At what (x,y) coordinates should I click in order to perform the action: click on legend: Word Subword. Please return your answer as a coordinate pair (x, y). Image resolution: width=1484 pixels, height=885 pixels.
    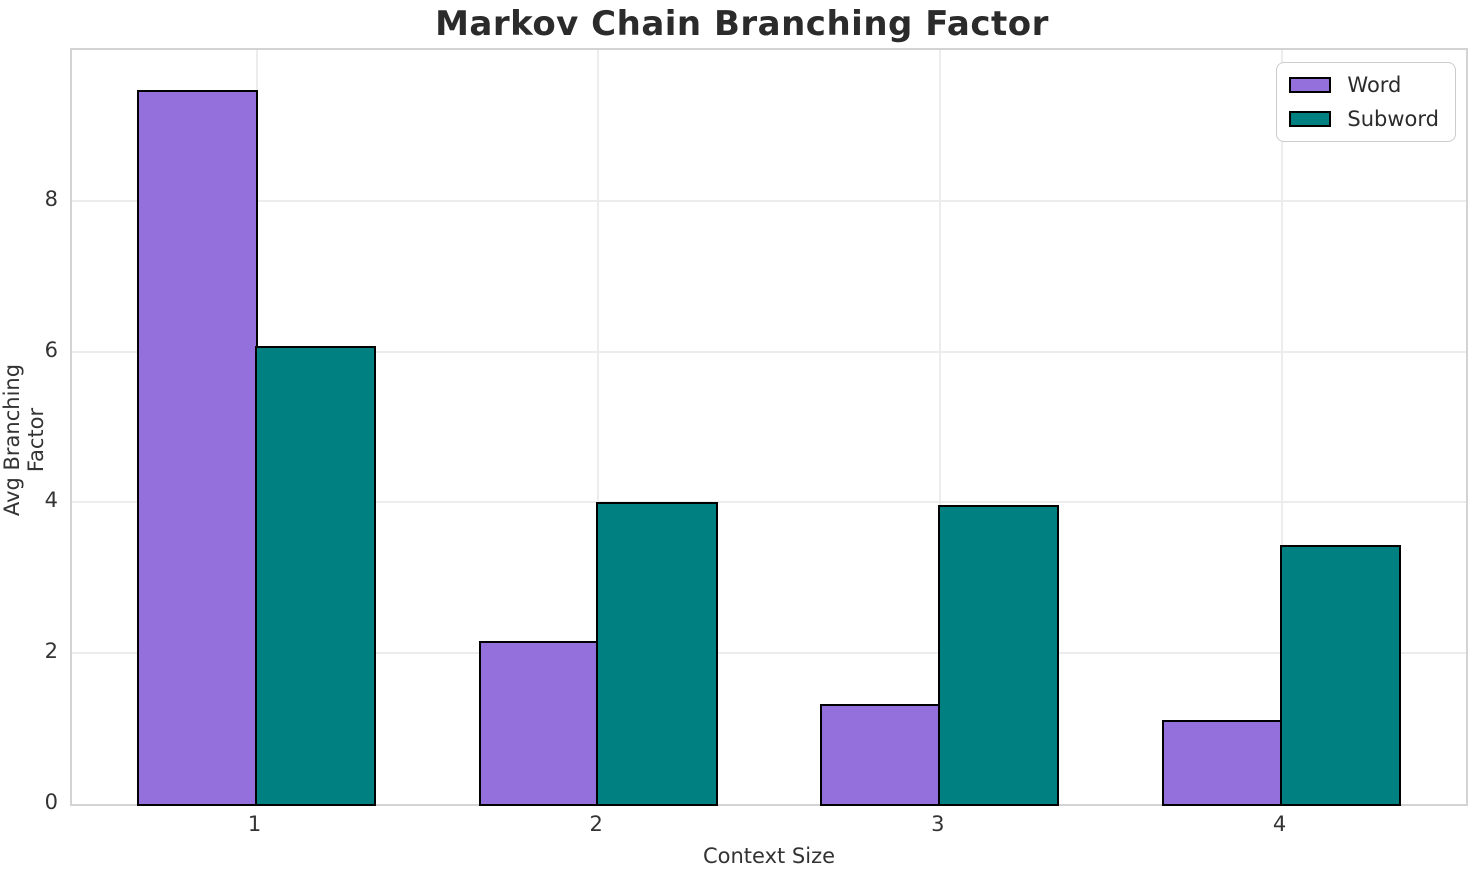
    Looking at the image, I should click on (1366, 102).